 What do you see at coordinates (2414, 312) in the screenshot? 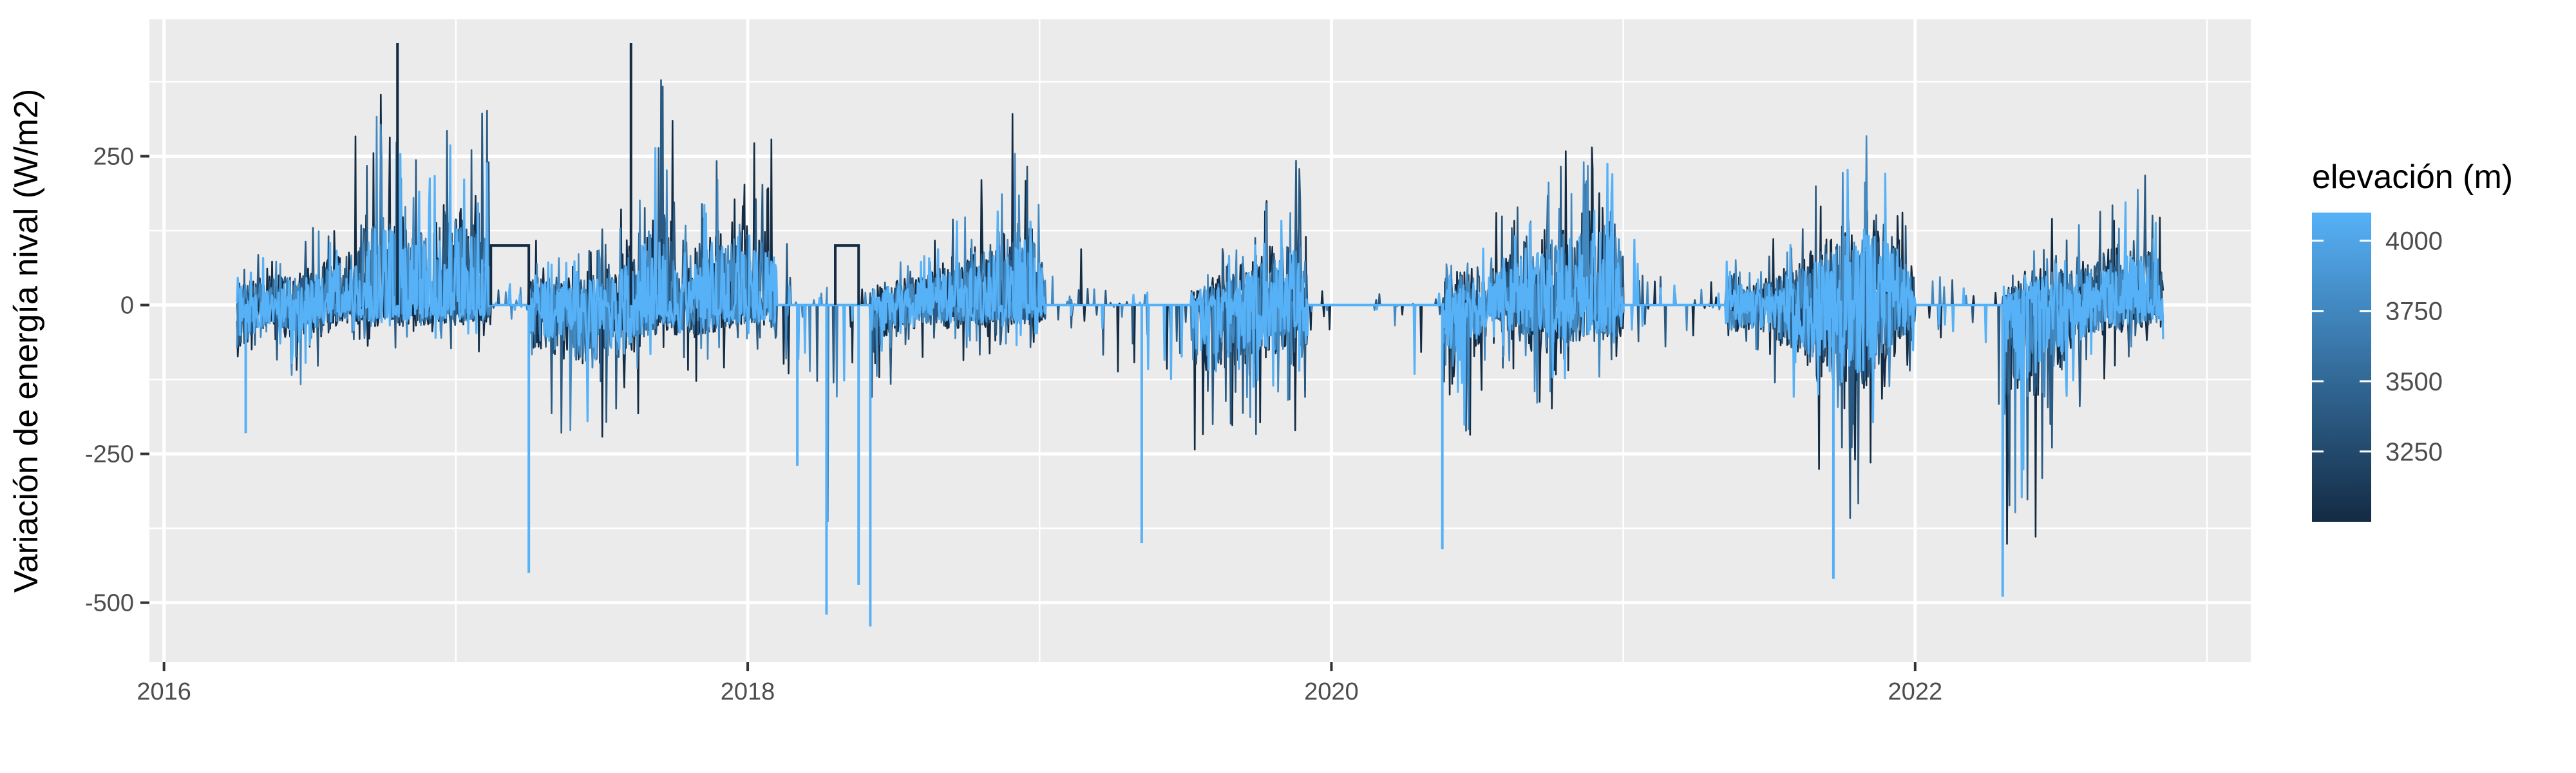
I see `colorbar-tick-label: 3750` at bounding box center [2414, 312].